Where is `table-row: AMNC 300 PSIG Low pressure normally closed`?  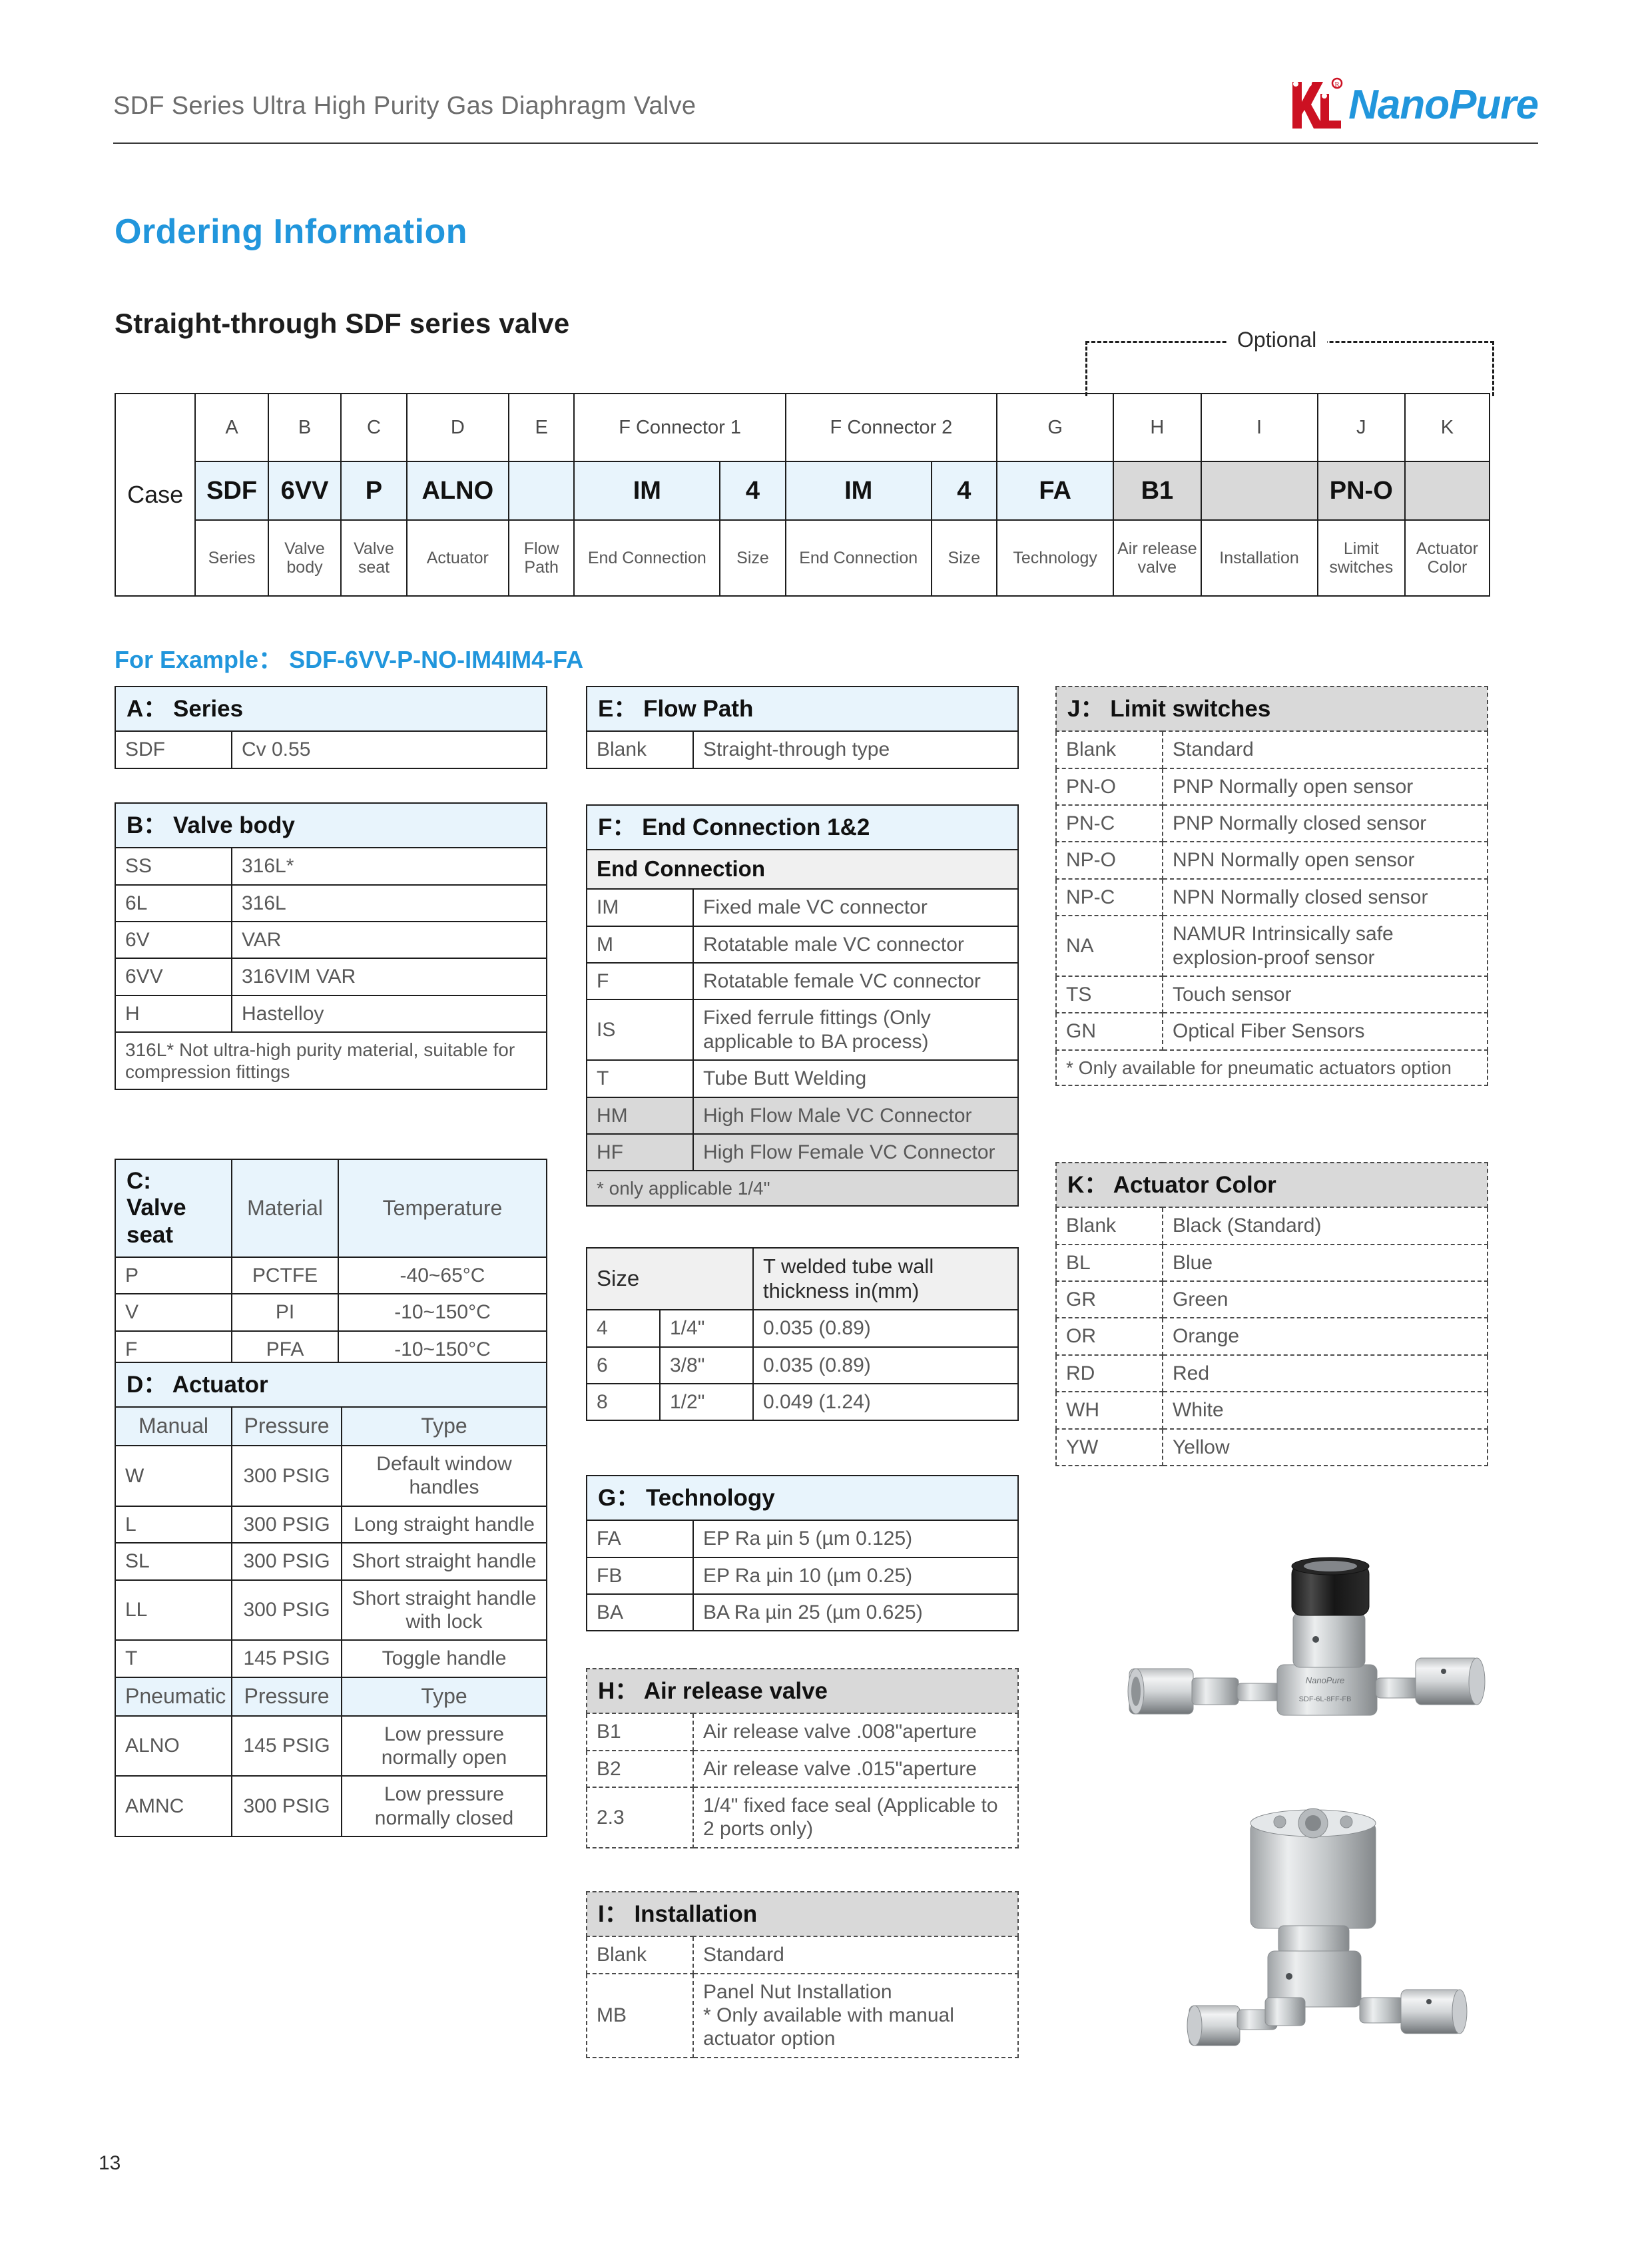
table-row: AMNC 300 PSIG Low pressure normally closed is located at coordinates (331, 1807).